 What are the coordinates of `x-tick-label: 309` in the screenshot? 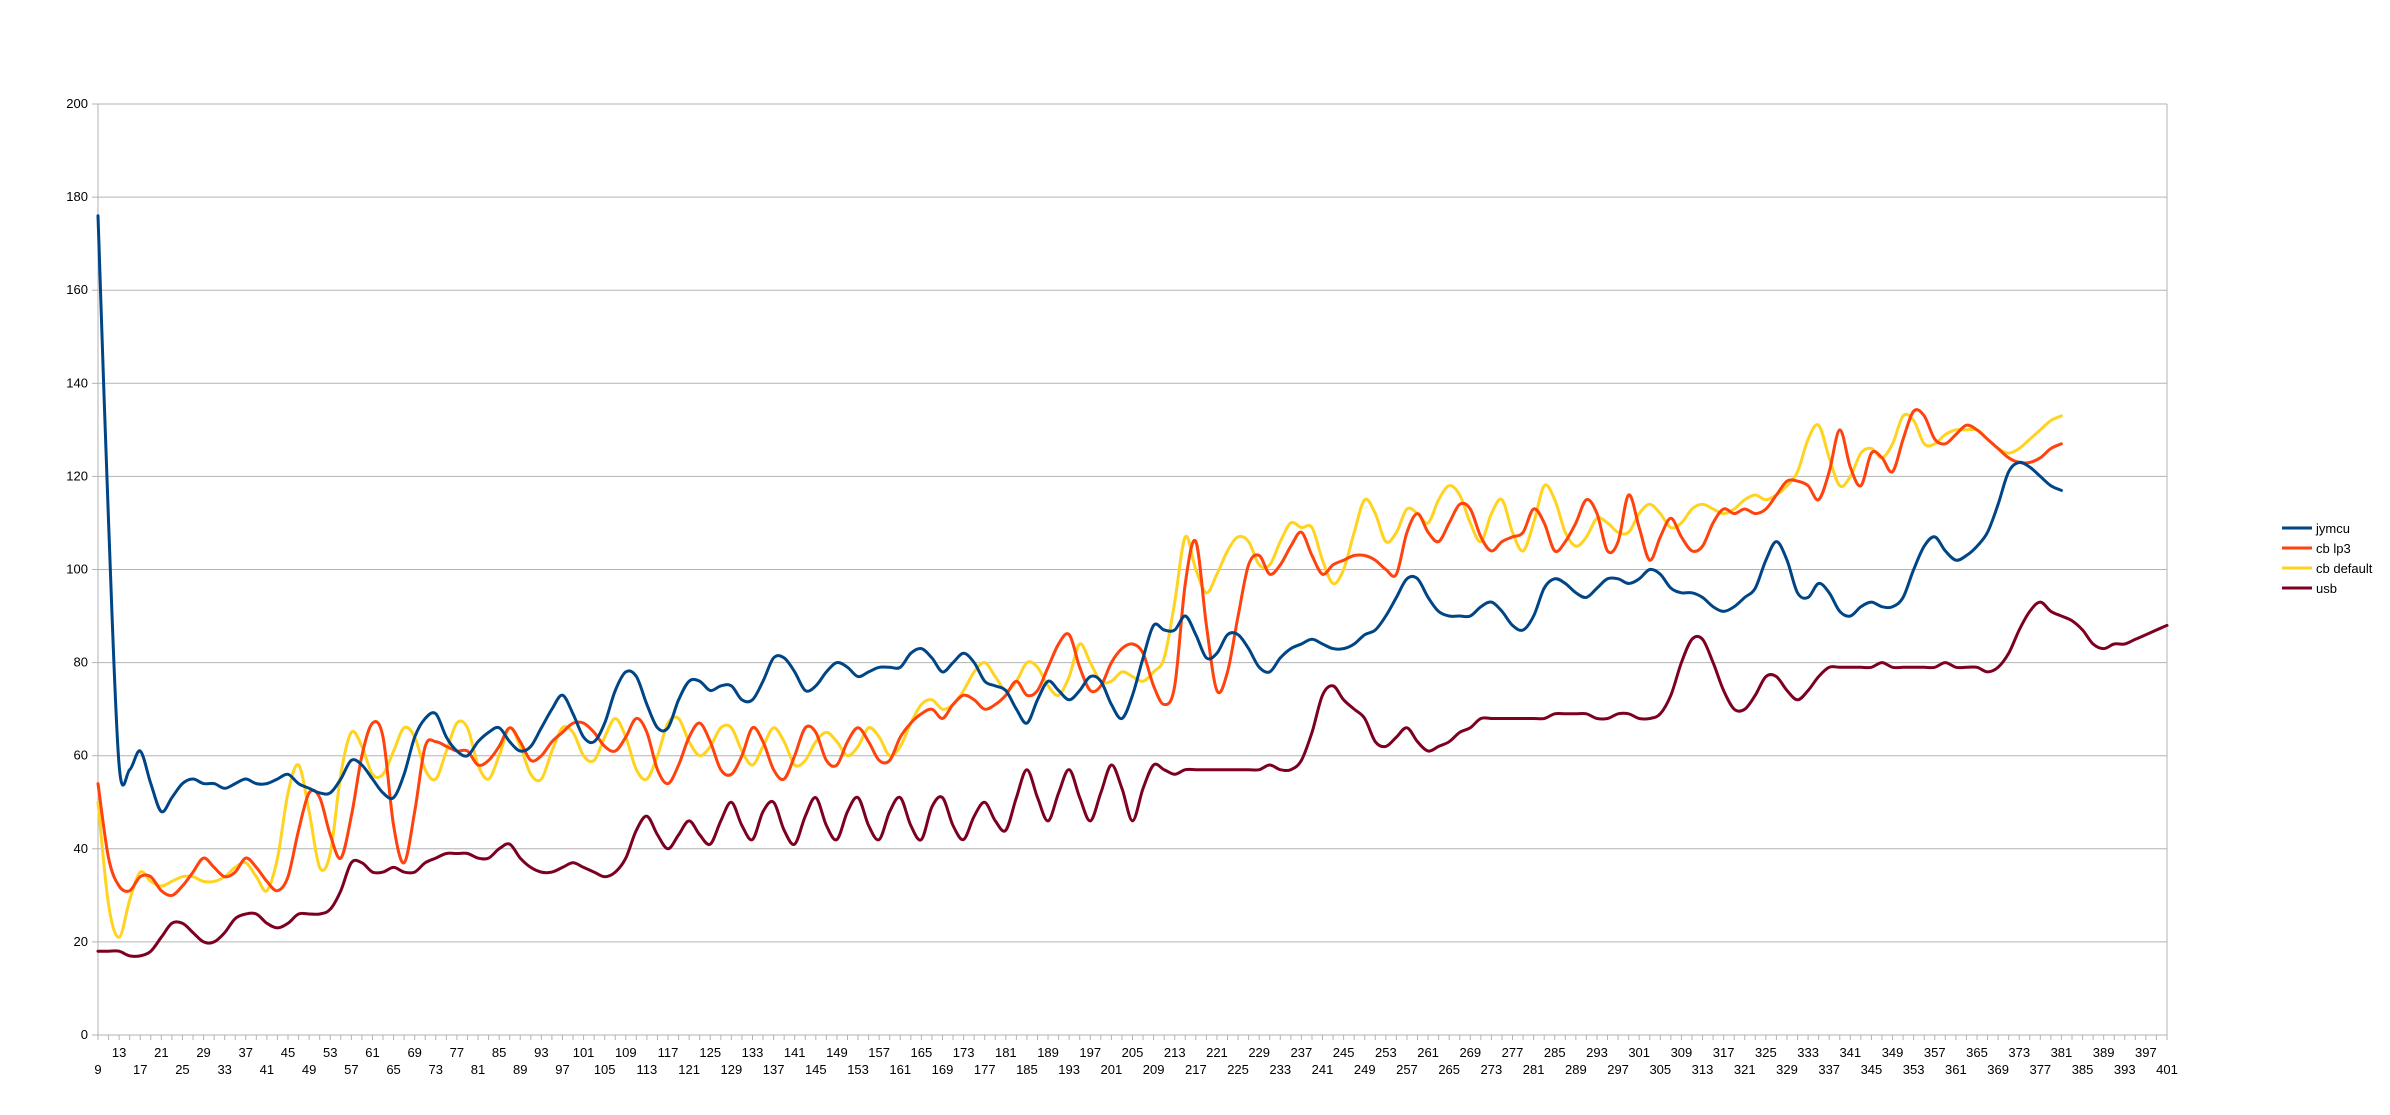 It's located at (1682, 1052).